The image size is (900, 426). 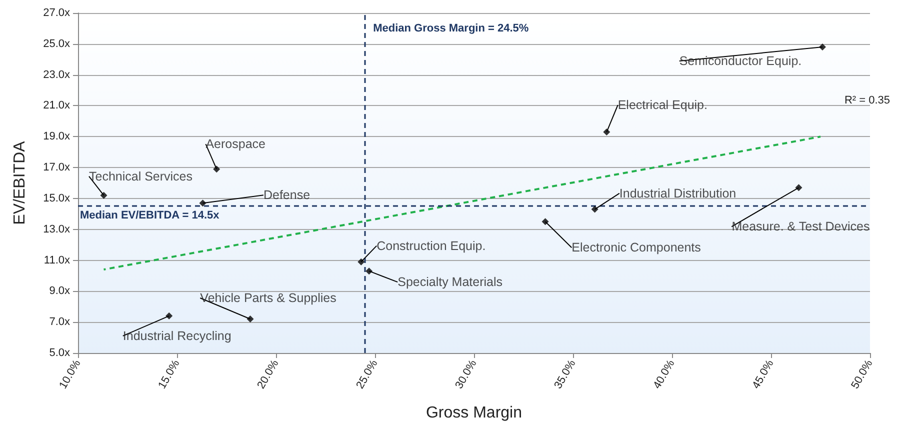 I want to click on y-tick-label: 19.0x, so click(x=56, y=136).